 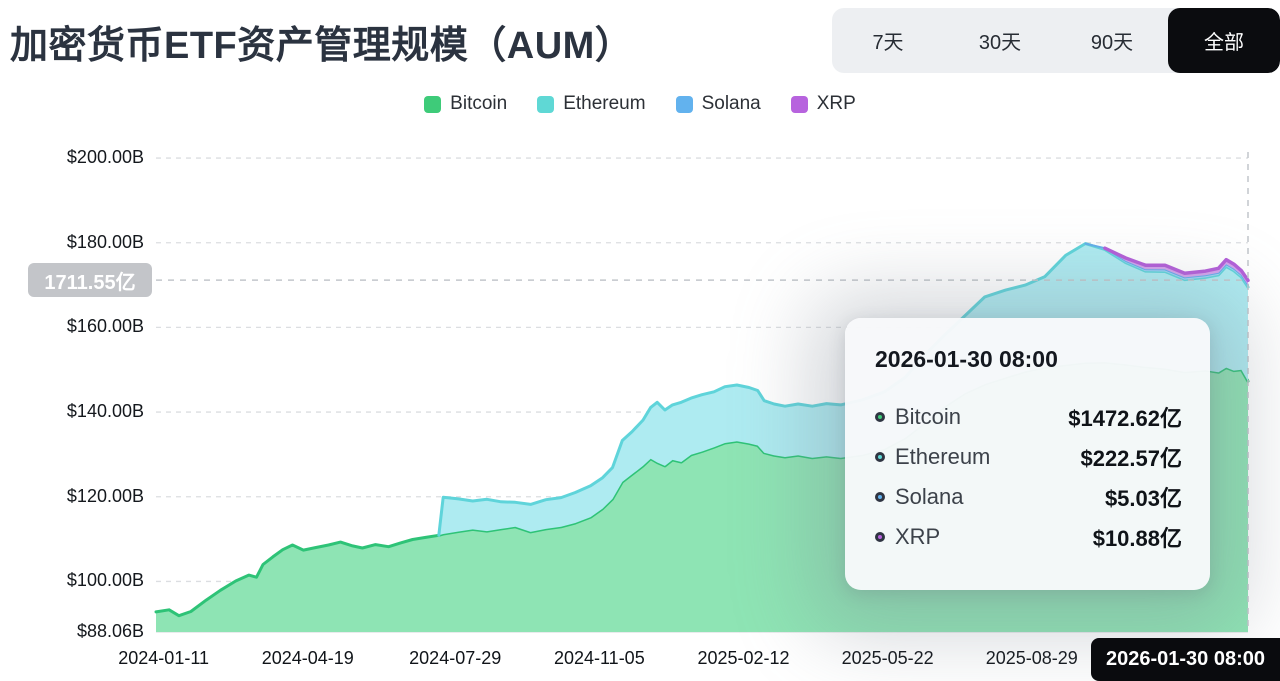 I want to click on y-axis-label: $140.00B, so click(x=105, y=411).